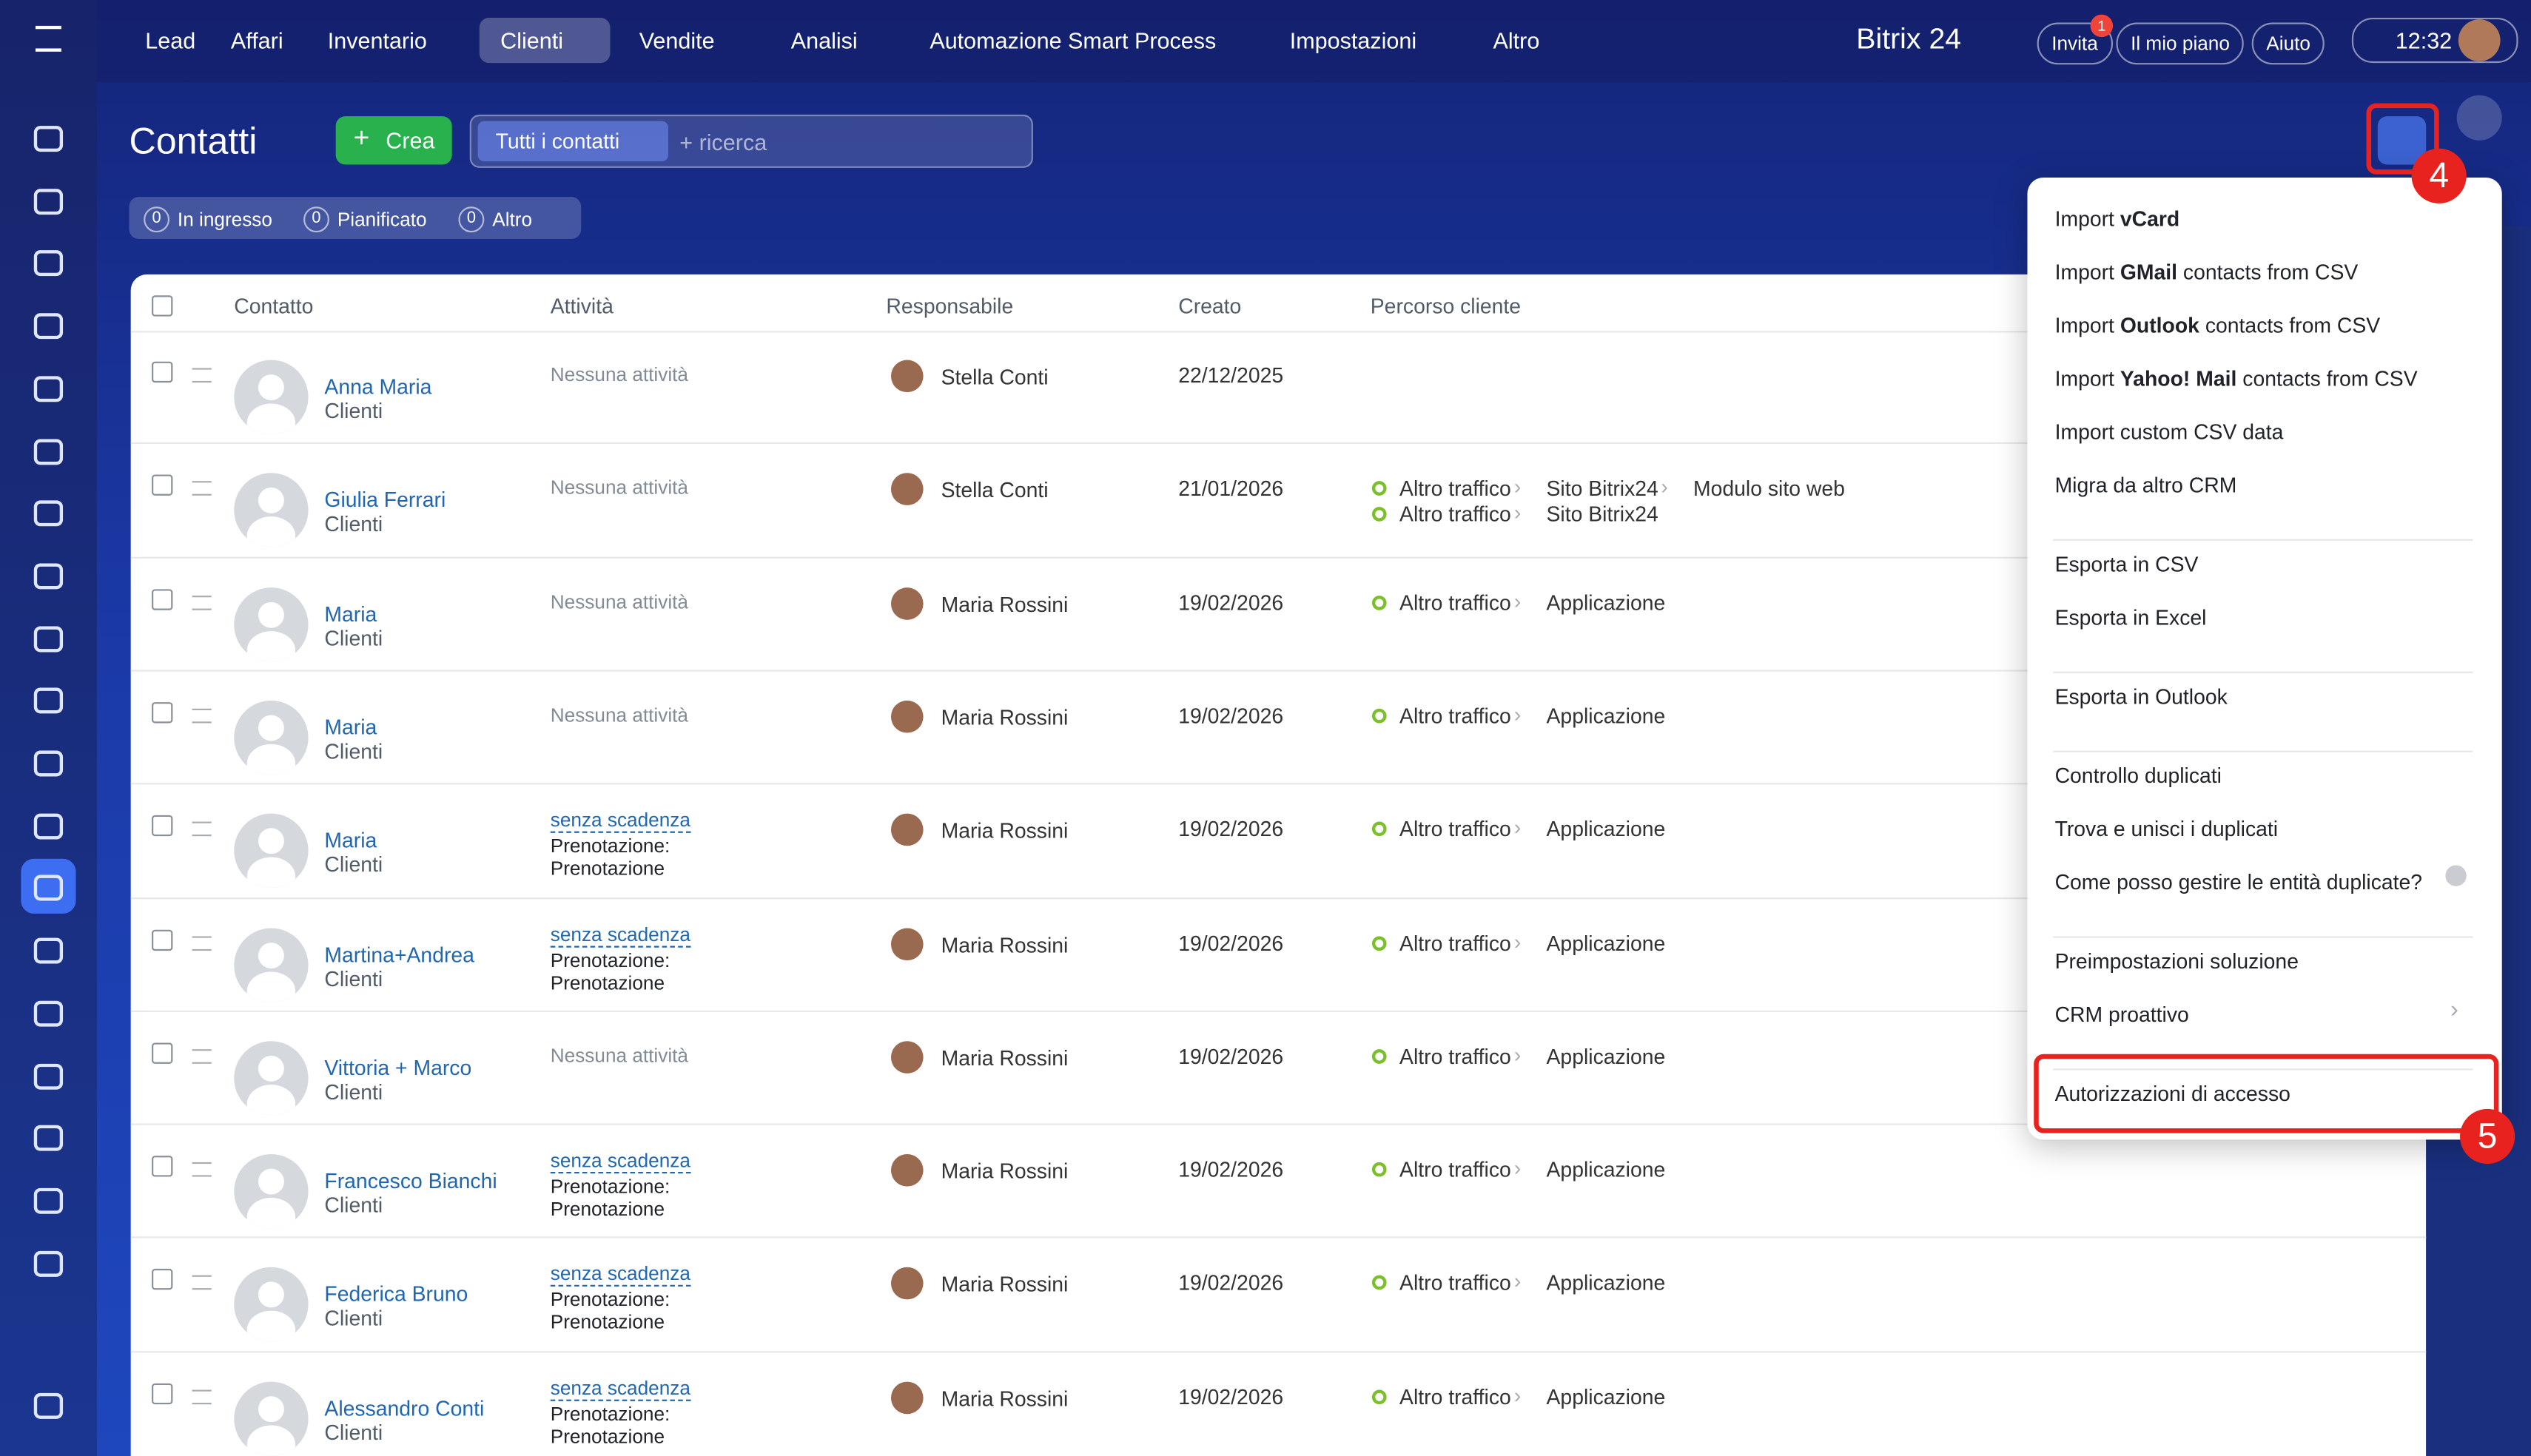 Image resolution: width=2531 pixels, height=1456 pixels. I want to click on menu-text: Trova e unisci i duplicati, so click(2167, 829).